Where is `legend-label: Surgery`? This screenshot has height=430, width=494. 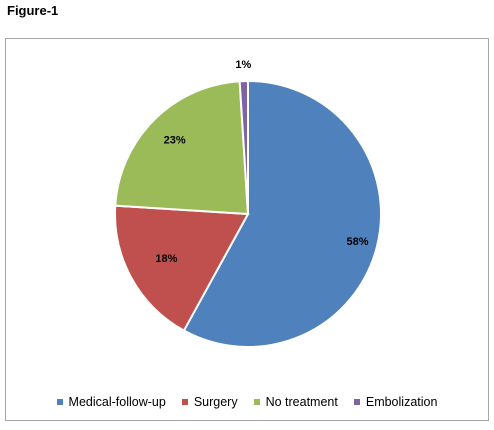 legend-label: Surgery is located at coordinates (215, 402).